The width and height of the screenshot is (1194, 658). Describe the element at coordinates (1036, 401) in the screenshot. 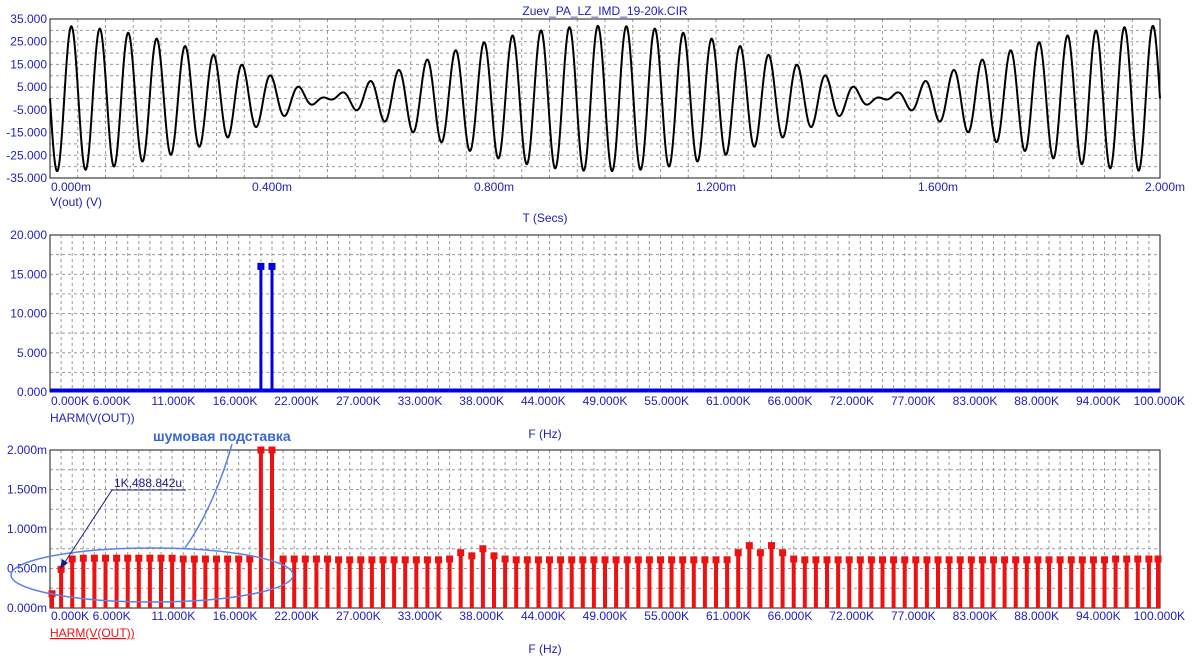

I see `x-tick-label: 88.000K` at that location.